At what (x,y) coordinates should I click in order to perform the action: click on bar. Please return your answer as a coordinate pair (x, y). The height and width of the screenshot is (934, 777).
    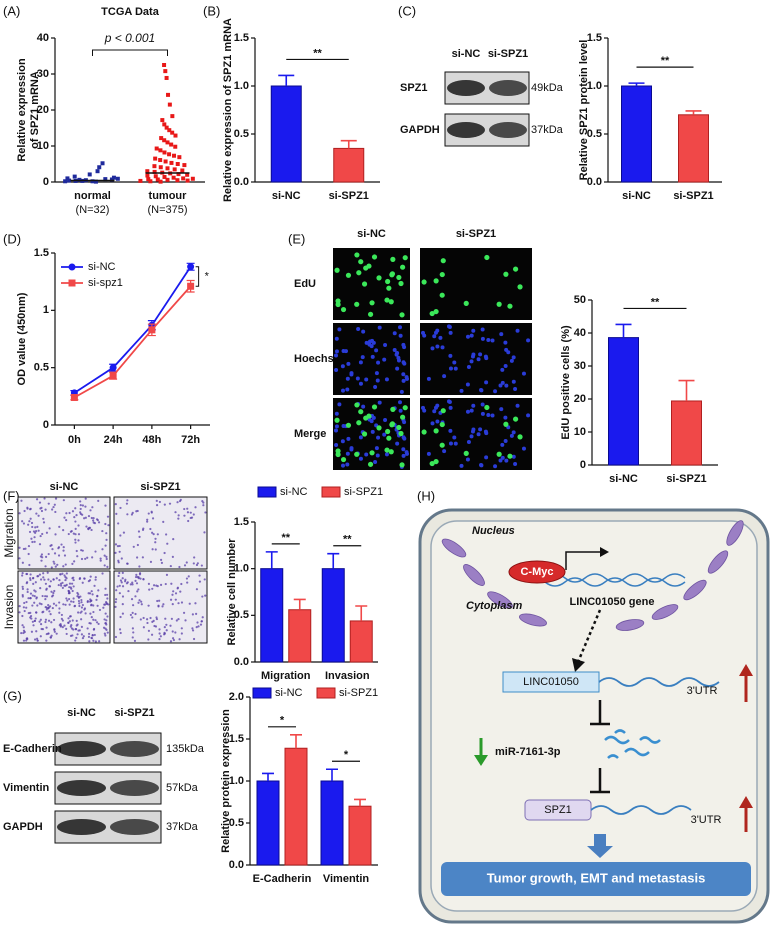
    Looking at the image, I should click on (349, 165).